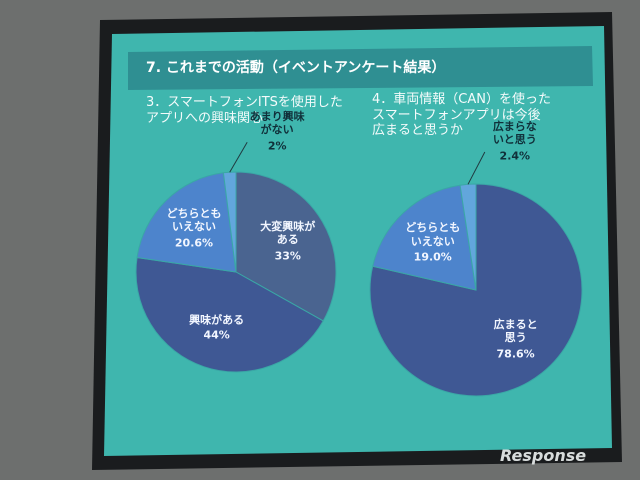 This screenshot has height=480, width=640. Describe the element at coordinates (543, 455) in the screenshot. I see `watermark: Response` at that location.